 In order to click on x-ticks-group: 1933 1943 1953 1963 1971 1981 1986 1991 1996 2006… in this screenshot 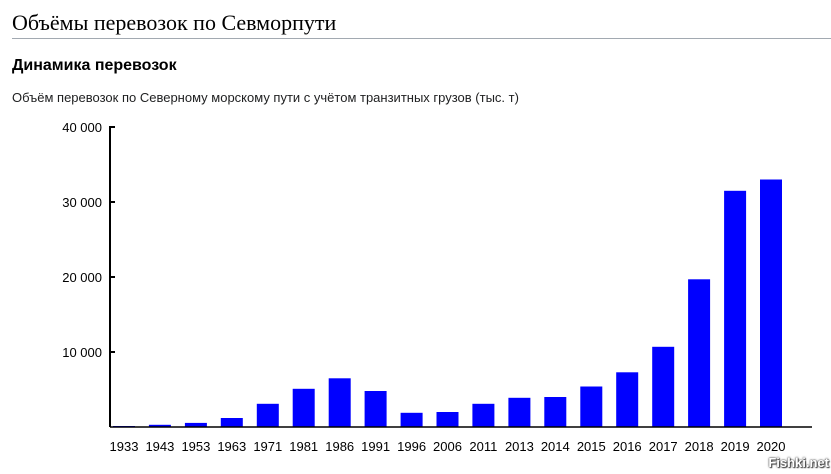, I will do `click(448, 446)`.